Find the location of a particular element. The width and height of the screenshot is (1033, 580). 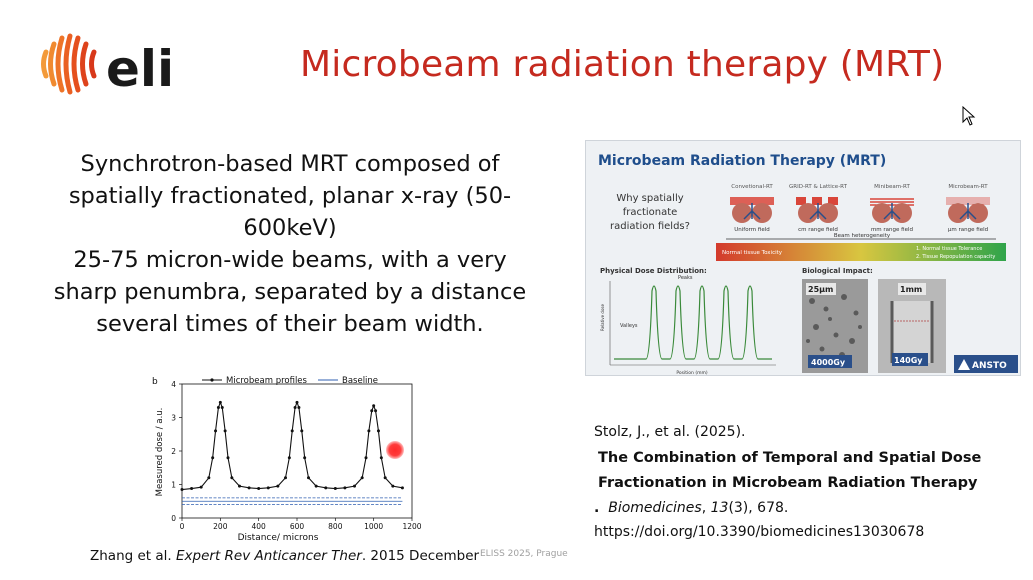

panel-title: Microbeam Radiation Therapy (MRT) is located at coordinates (742, 161).